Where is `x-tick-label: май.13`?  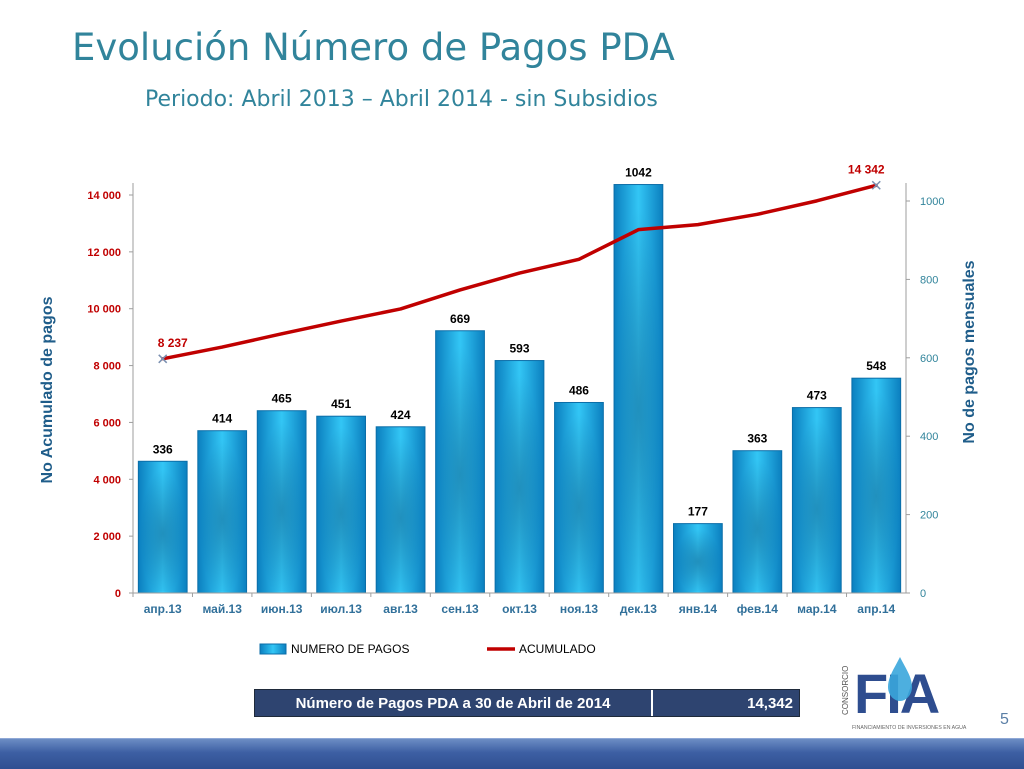
x-tick-label: май.13 is located at coordinates (222, 609).